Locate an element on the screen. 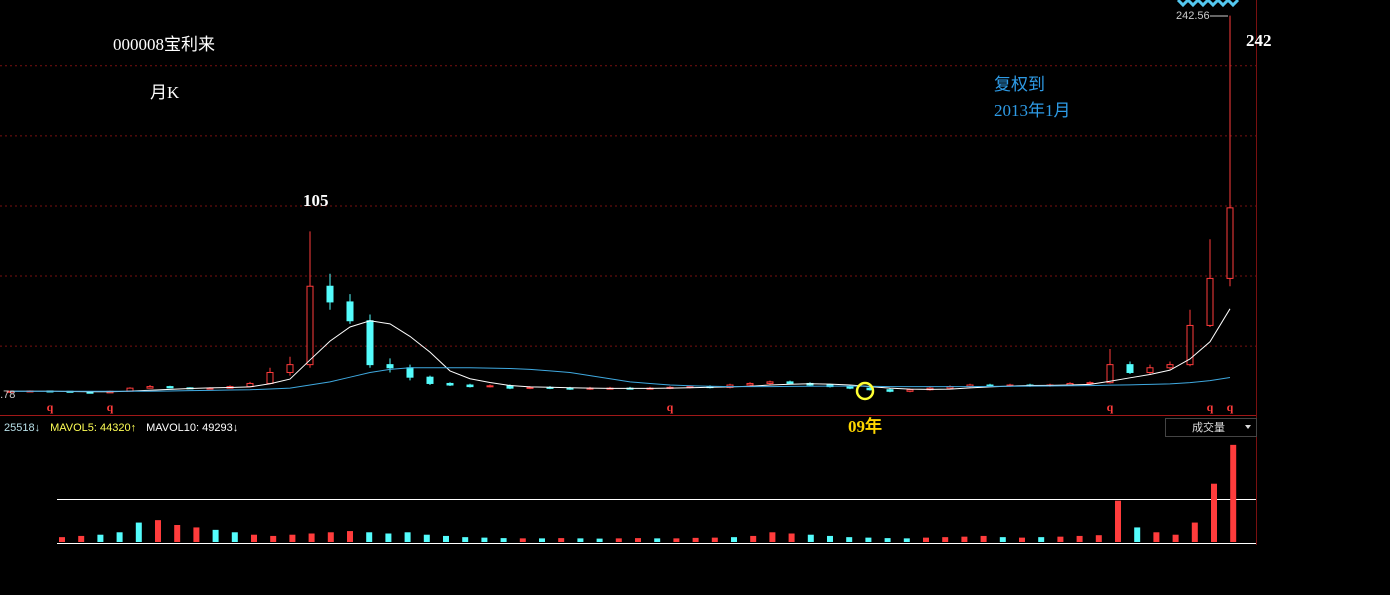 This screenshot has height=595, width=1390. adjust-note: 复权到 is located at coordinates (1019, 84).